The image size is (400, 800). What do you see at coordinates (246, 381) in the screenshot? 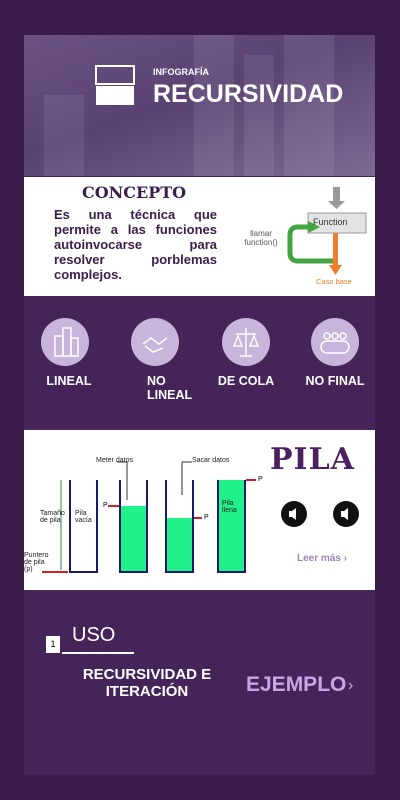
I see `type-label: DE COLA` at bounding box center [246, 381].